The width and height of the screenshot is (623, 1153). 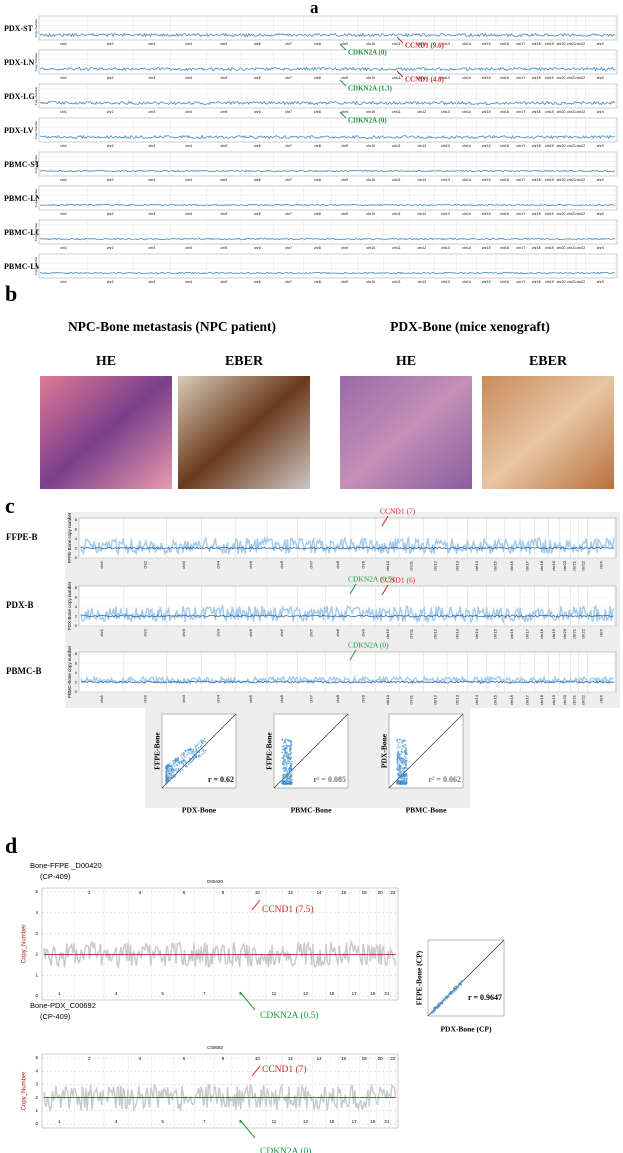 What do you see at coordinates (36, 28) in the screenshot?
I see `y-axis-label: Copy Number` at bounding box center [36, 28].